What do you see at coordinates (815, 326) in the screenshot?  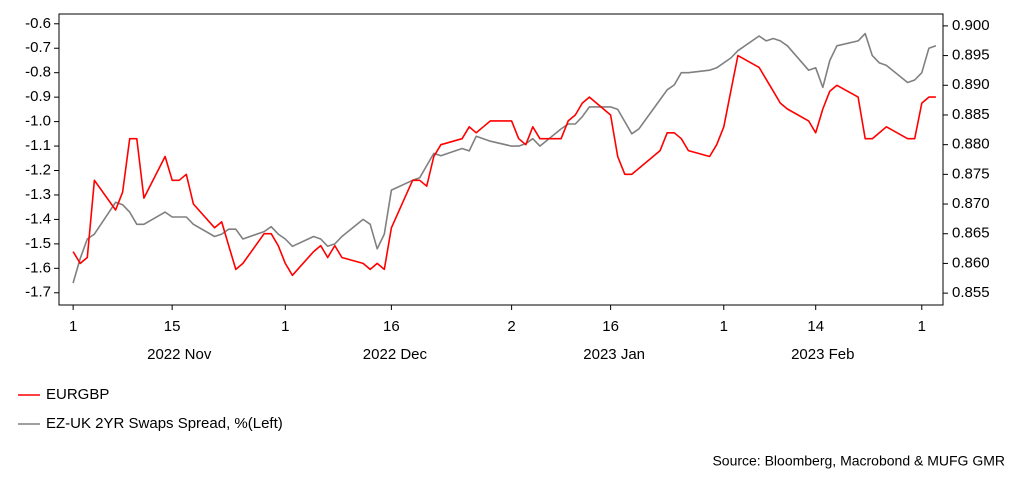 I see `x-tick-label: 14` at bounding box center [815, 326].